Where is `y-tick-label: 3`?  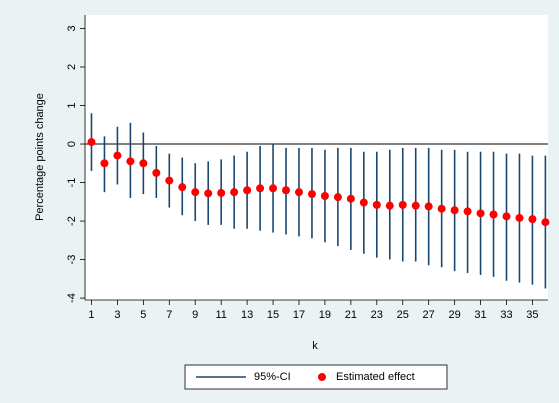
y-tick-label: 3 is located at coordinates (72, 28).